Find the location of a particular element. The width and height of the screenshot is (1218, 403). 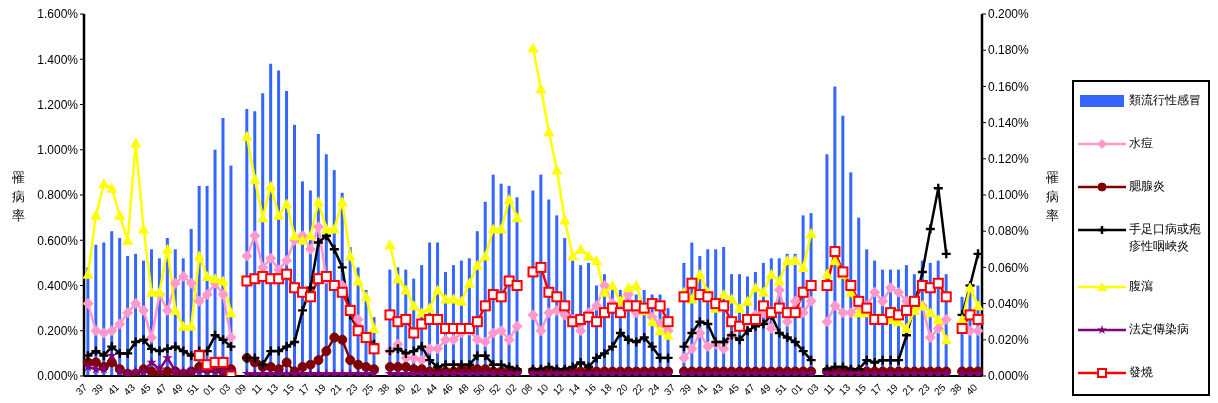

x-tick-label: 46 is located at coordinates (447, 389).